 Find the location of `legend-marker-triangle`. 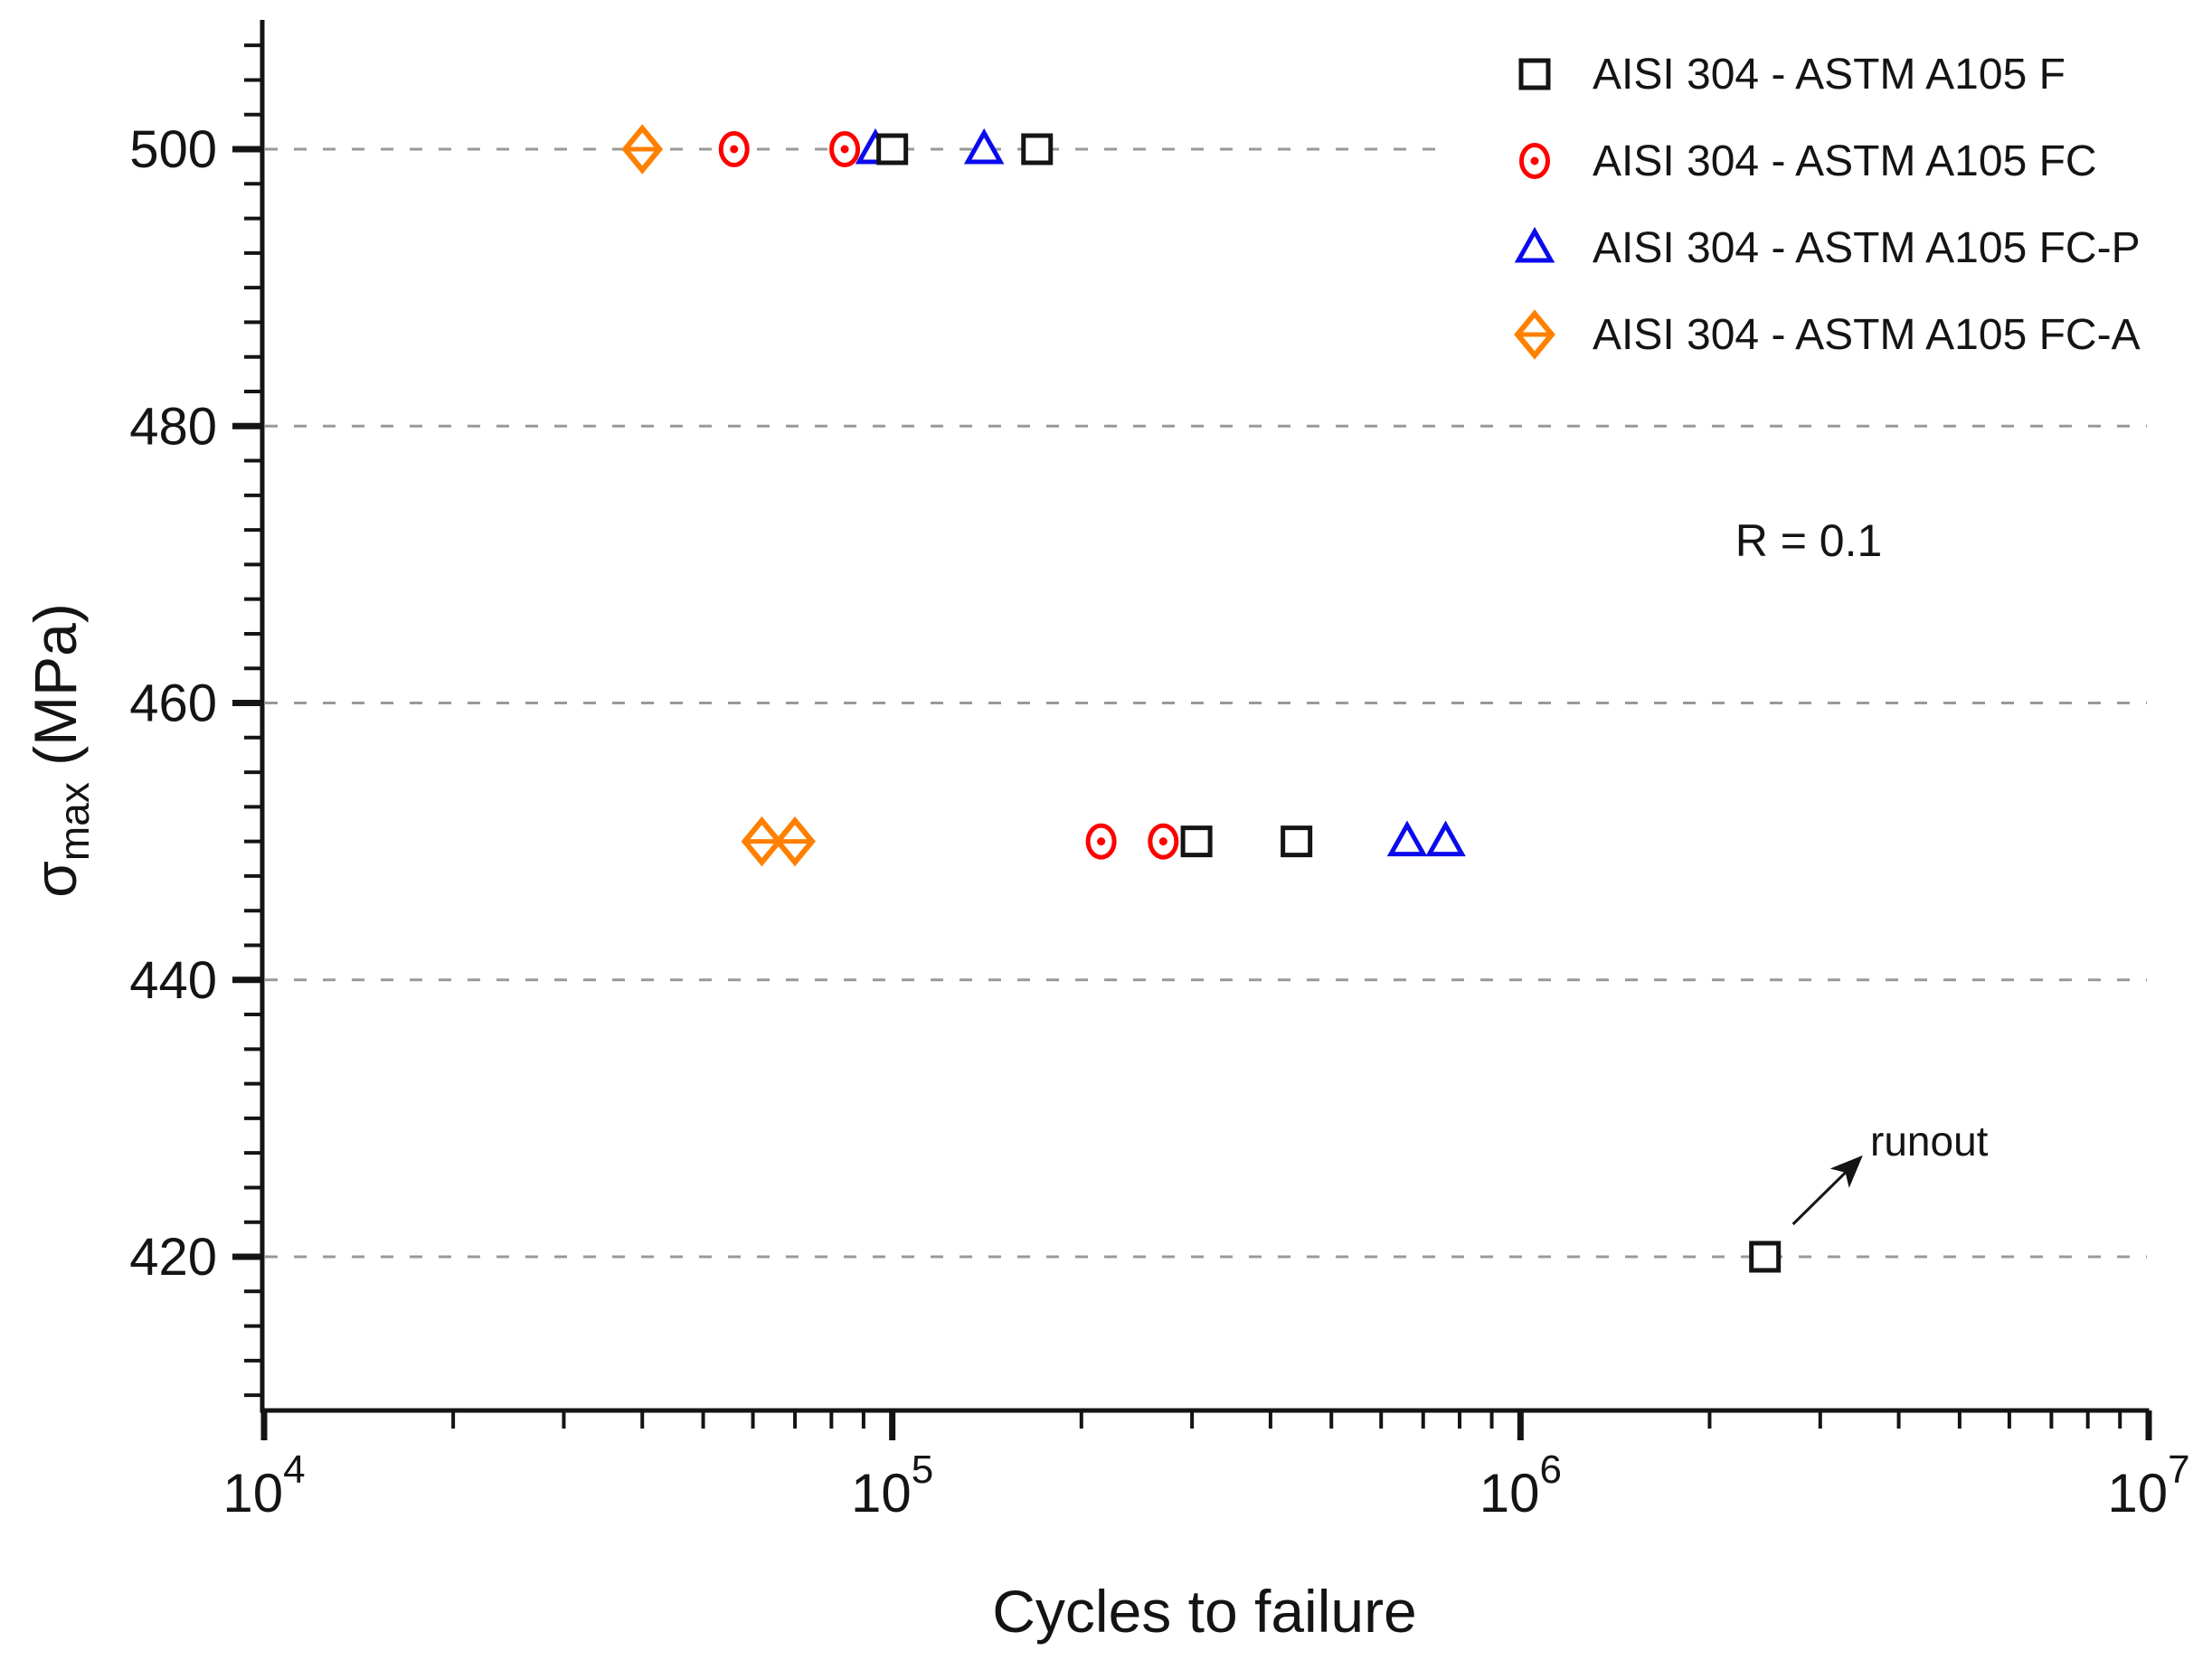

legend-marker-triangle is located at coordinates (1534, 244).